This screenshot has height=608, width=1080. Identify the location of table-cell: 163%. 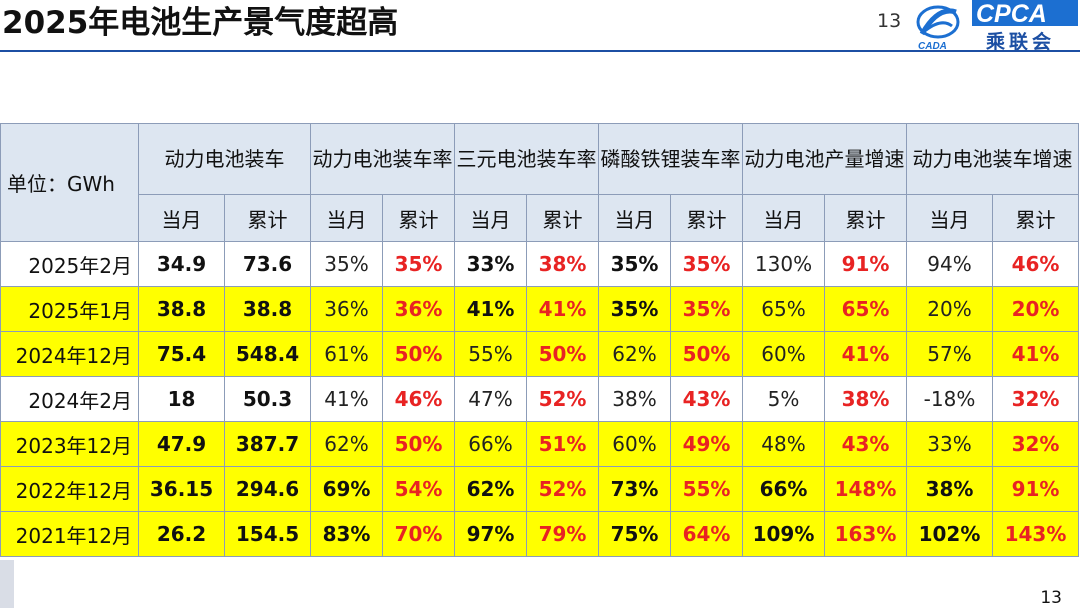
(865, 534).